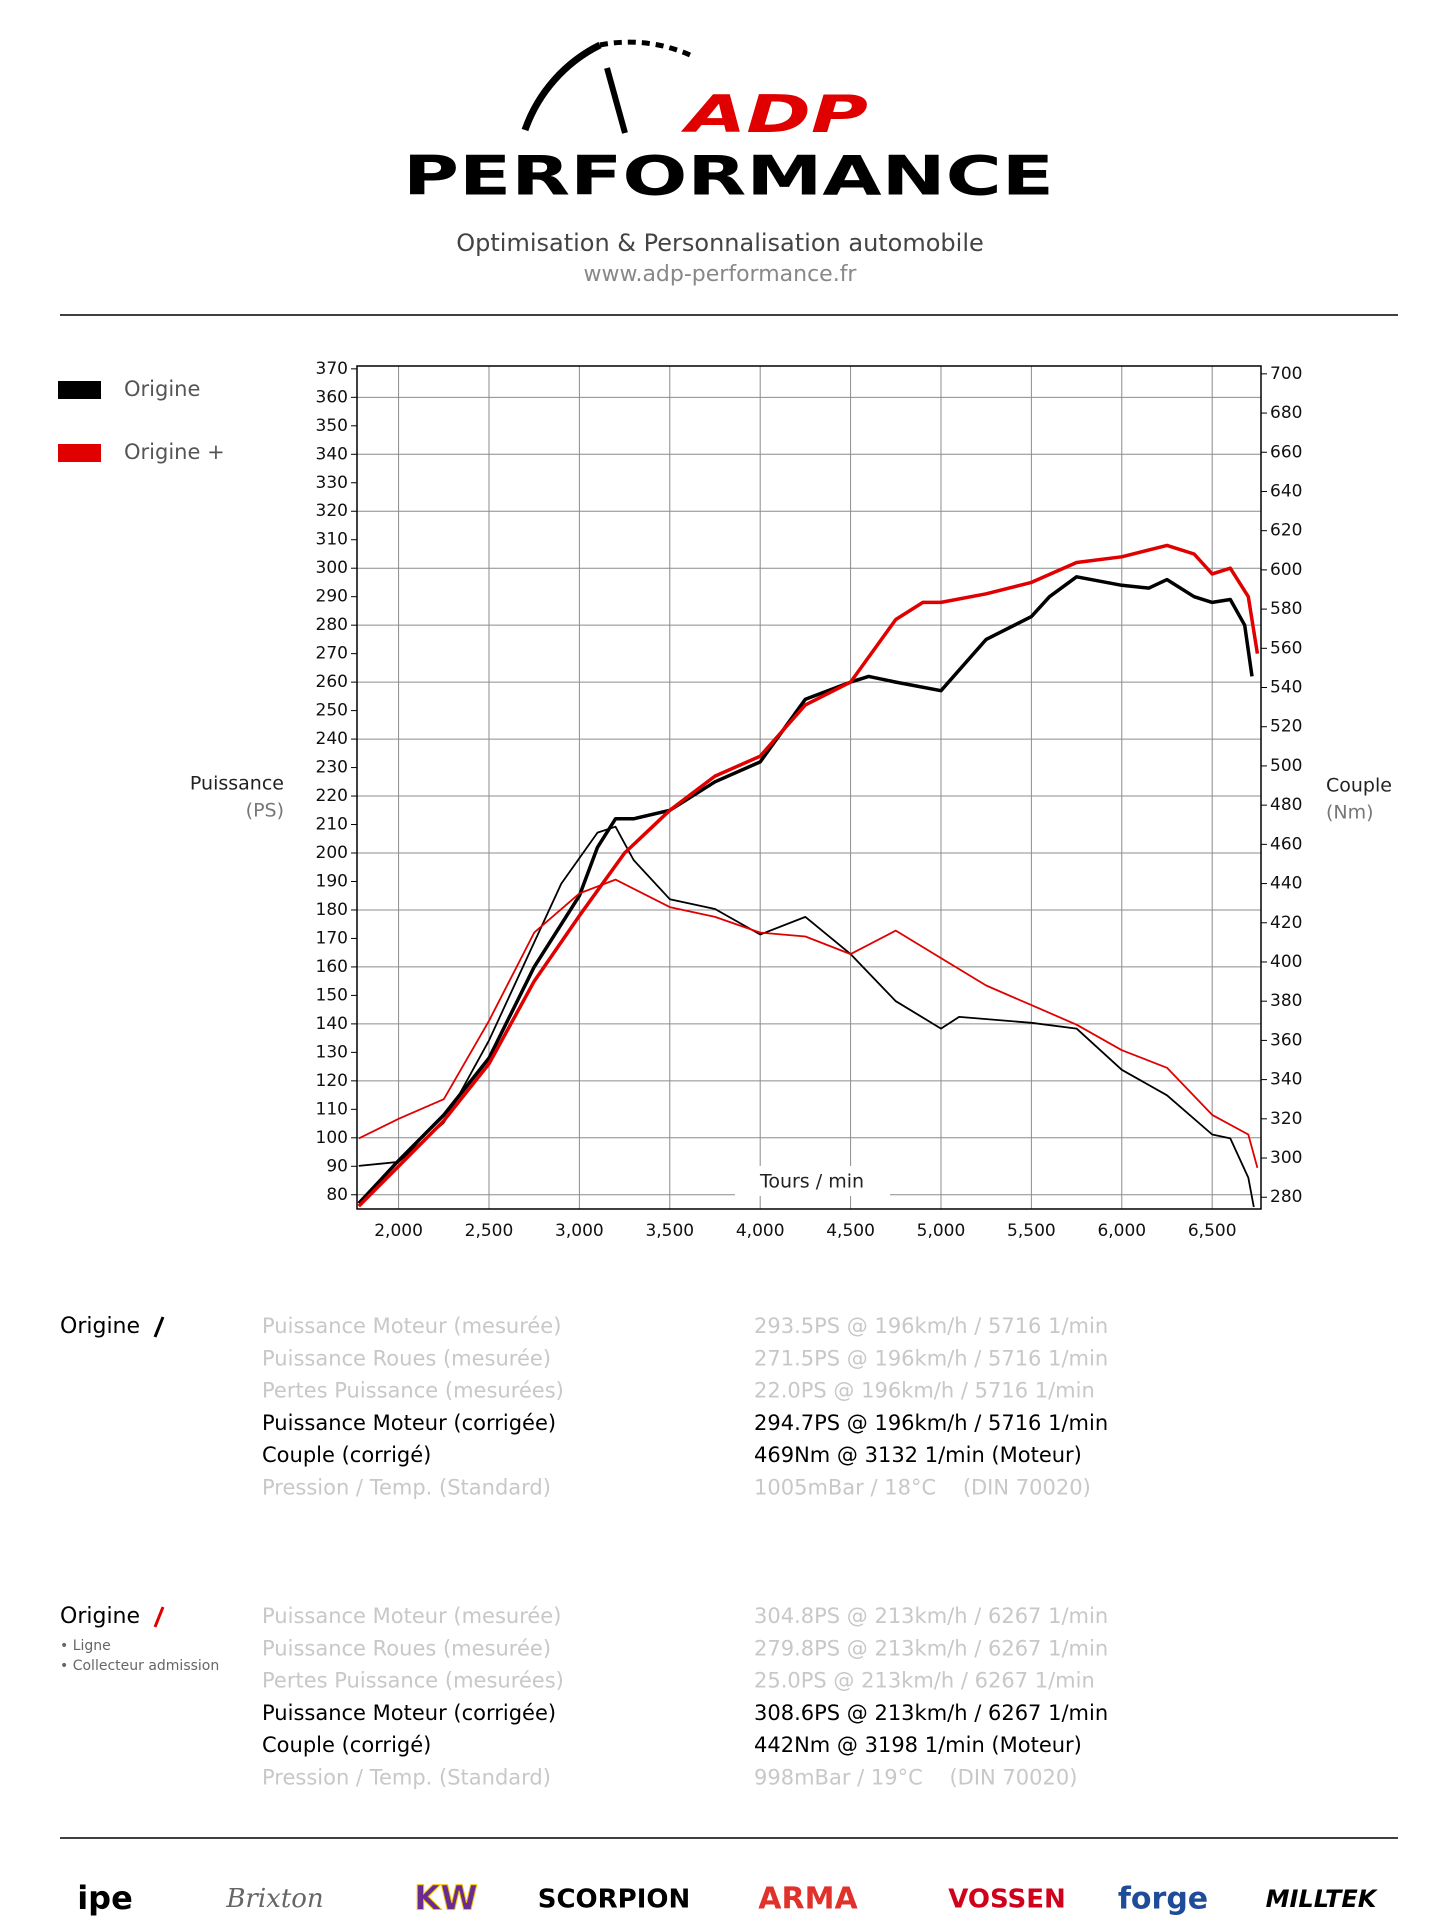 The height and width of the screenshot is (1920, 1440). What do you see at coordinates (332, 597) in the screenshot?
I see `y-tick-label: 290` at bounding box center [332, 597].